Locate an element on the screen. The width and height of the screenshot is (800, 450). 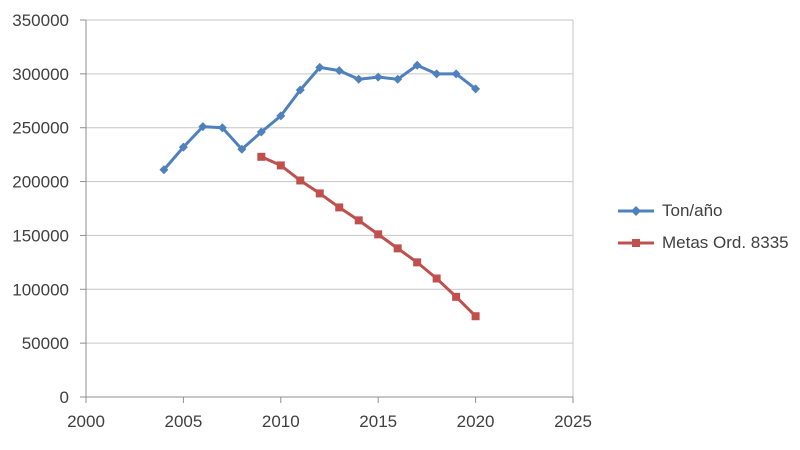
x-axis-tick-label: 2005 is located at coordinates (183, 421).